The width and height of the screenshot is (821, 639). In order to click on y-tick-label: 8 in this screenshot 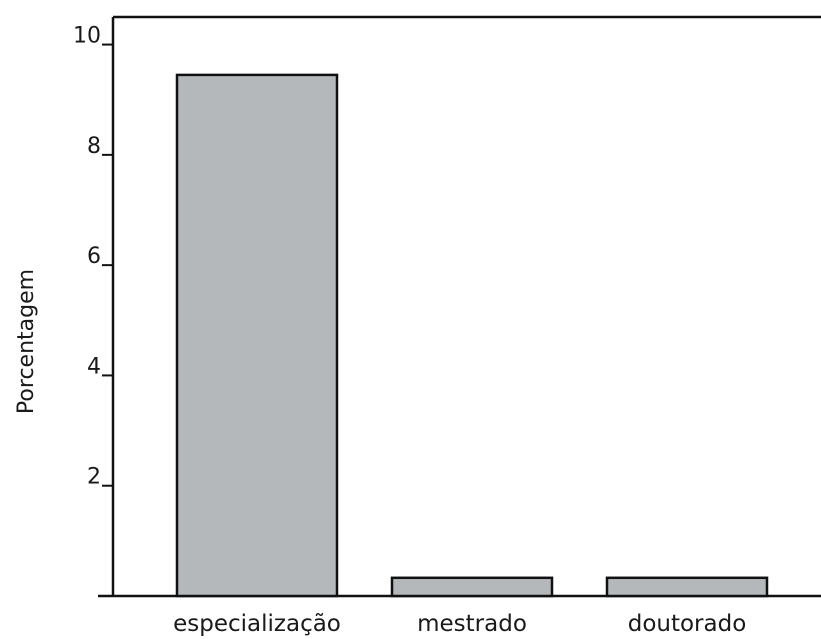, I will do `click(94, 146)`.